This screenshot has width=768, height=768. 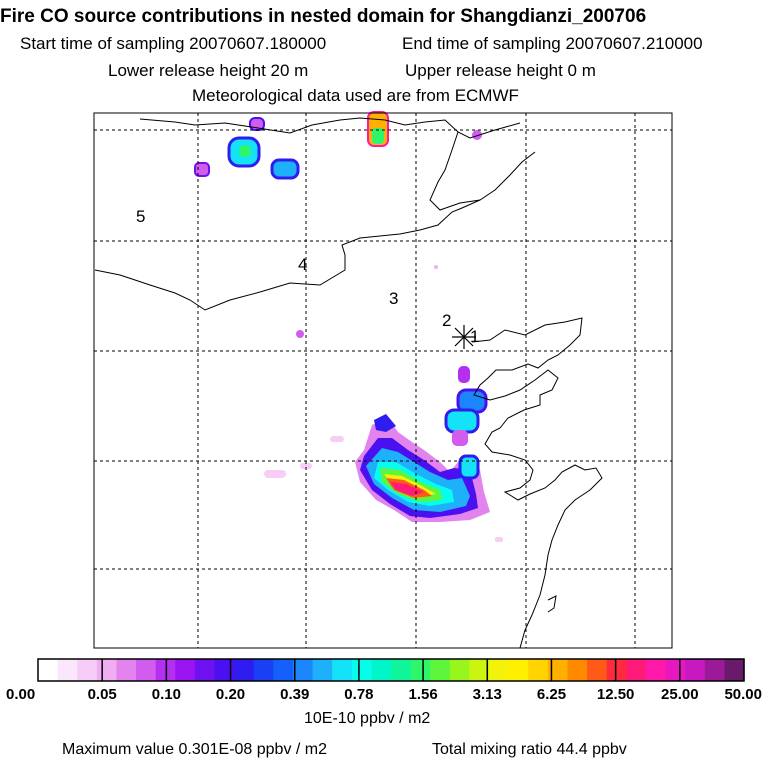 I want to click on total-mixing-ratio-label: Total mixing ratio 44.4 ppbv, so click(x=529, y=749).